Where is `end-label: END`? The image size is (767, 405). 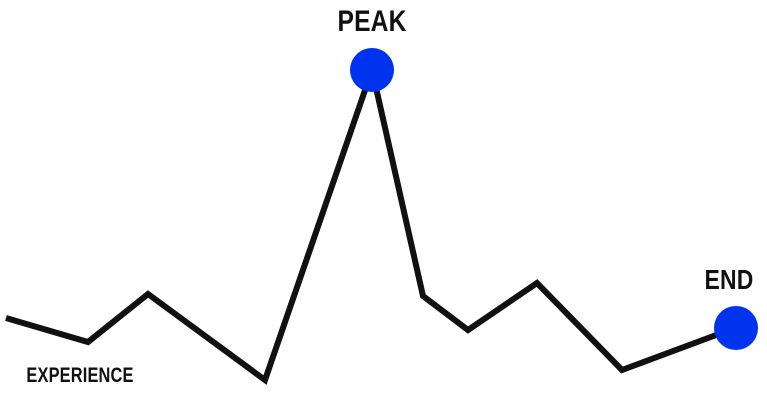 end-label: END is located at coordinates (729, 279).